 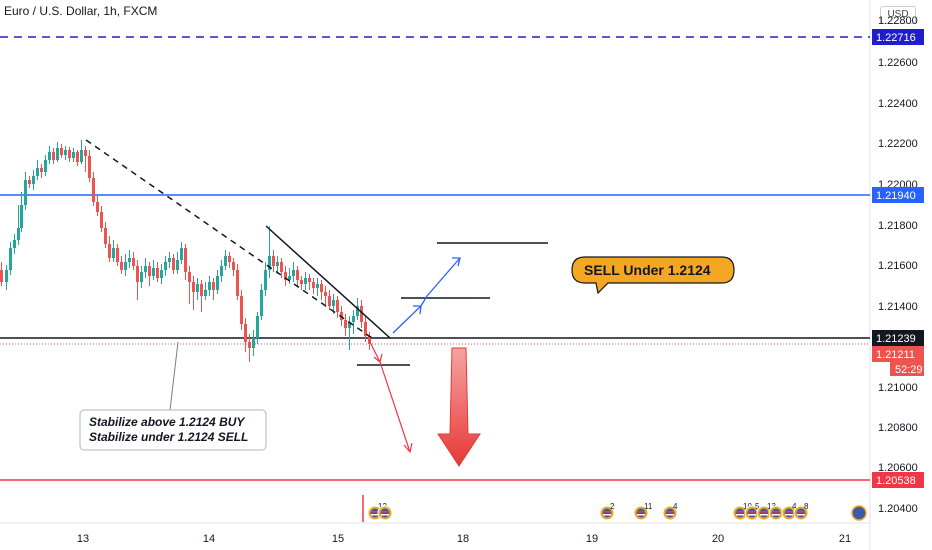 I want to click on price-tick-label: 1.21600, so click(x=898, y=266).